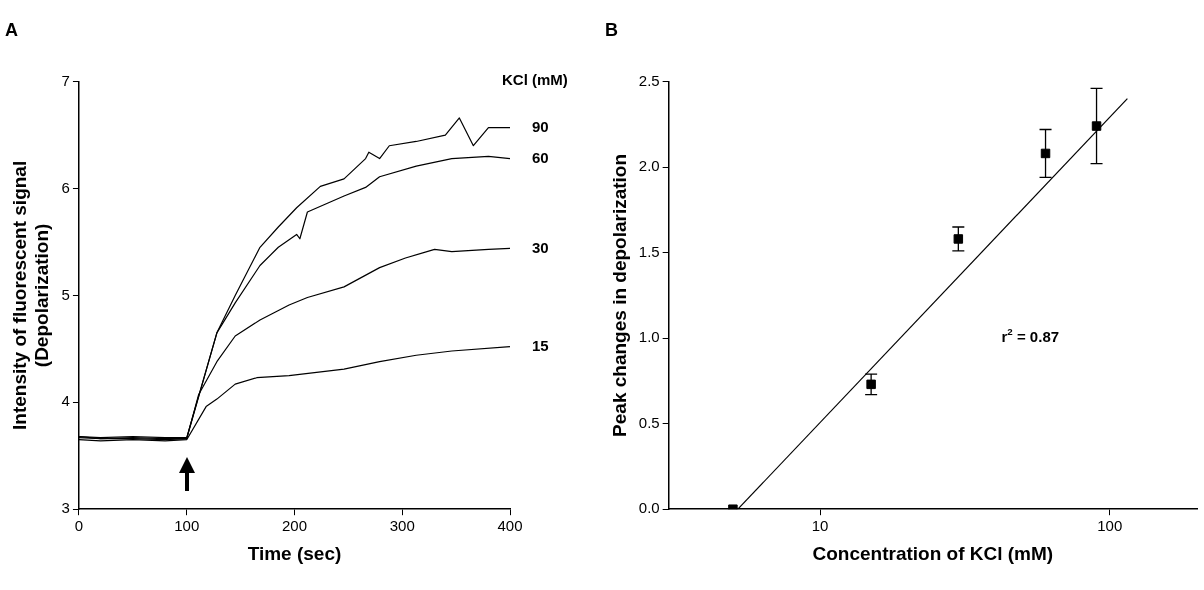 The width and height of the screenshot is (1204, 590). Describe the element at coordinates (649, 251) in the screenshot. I see `y-tick-label: 1.5` at that location.